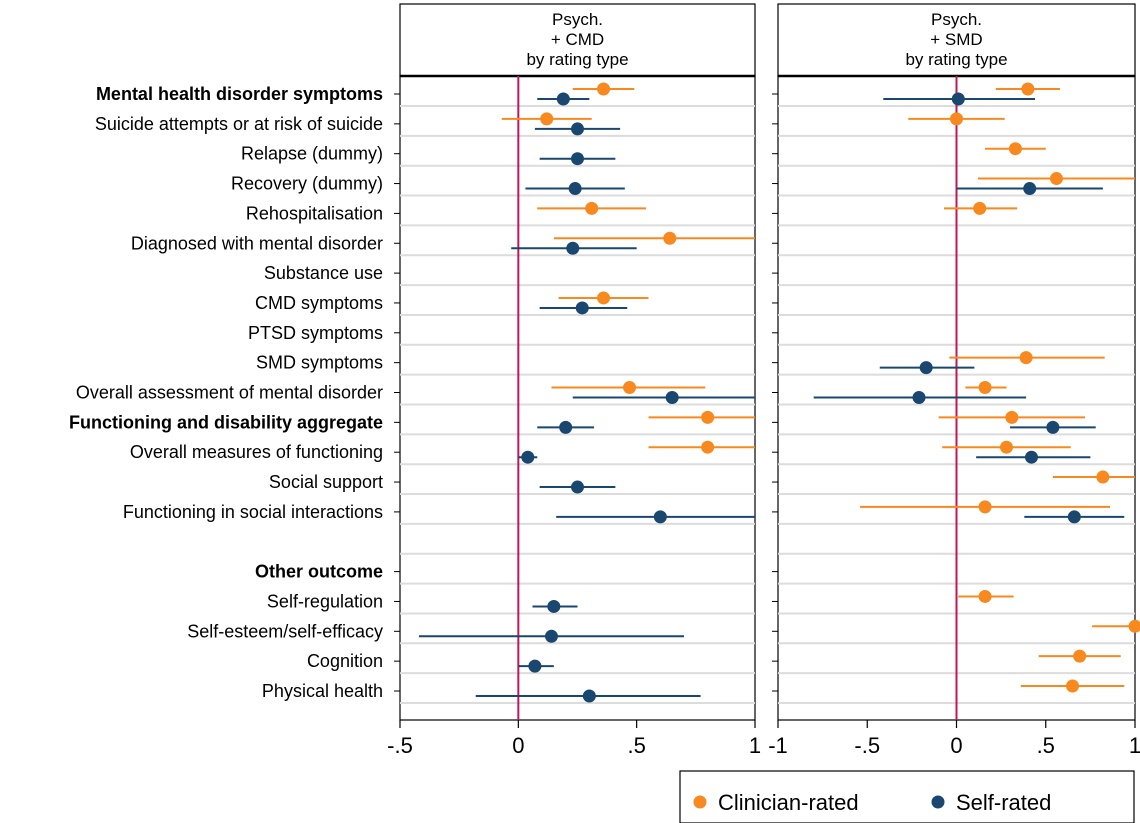 This screenshot has height=823, width=1140. Describe the element at coordinates (323, 273) in the screenshot. I see `row-label: Substance use` at that location.